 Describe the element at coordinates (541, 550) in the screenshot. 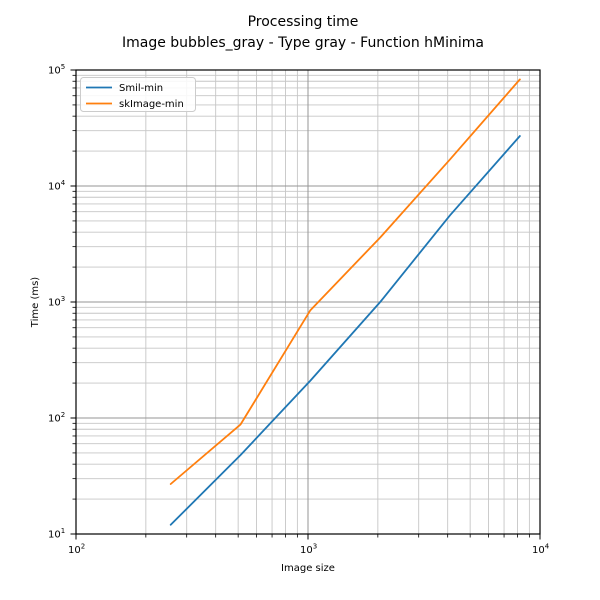

I see `x-tick-label-10e4: 10⁴` at that location.